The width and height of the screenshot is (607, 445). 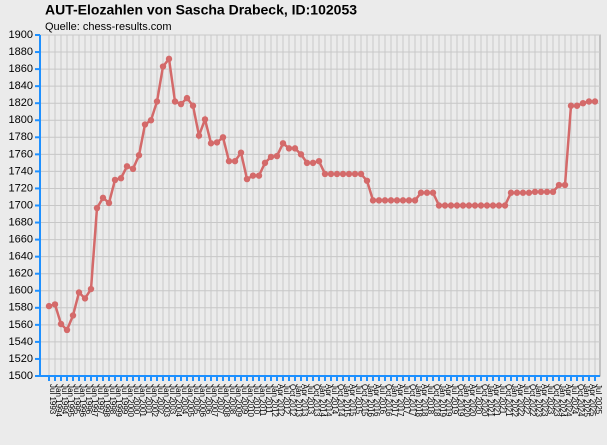 I want to click on x-tick-label: Jul 2018, so click(x=430, y=399).